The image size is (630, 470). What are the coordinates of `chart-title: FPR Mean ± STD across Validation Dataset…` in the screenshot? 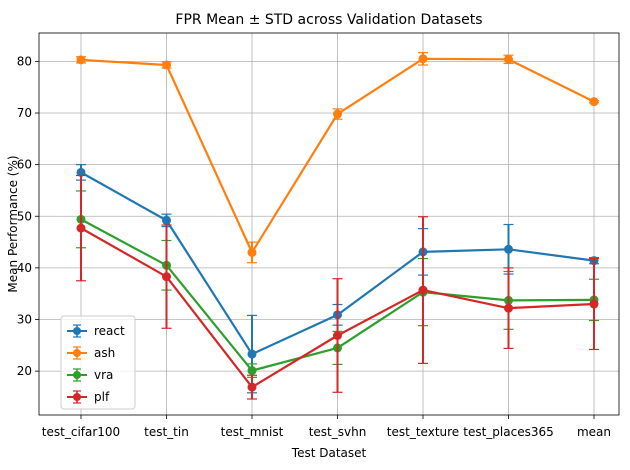 It's located at (328, 20).